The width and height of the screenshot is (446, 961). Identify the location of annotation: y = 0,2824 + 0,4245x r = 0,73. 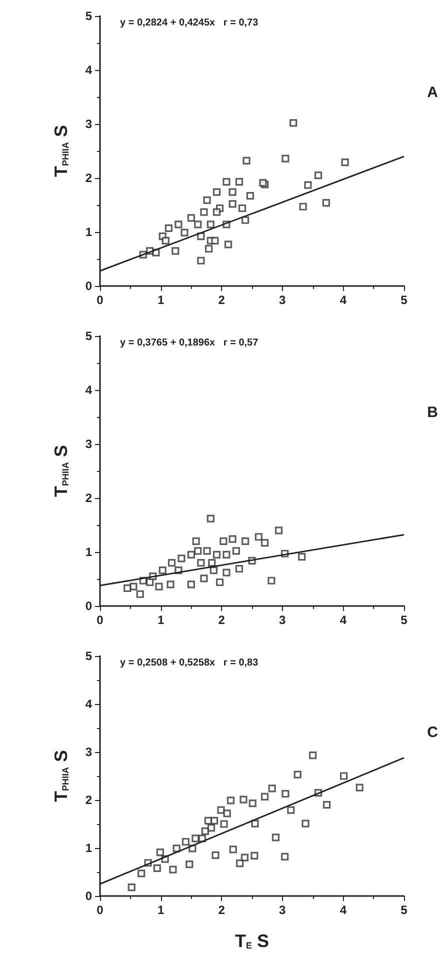
(189, 23).